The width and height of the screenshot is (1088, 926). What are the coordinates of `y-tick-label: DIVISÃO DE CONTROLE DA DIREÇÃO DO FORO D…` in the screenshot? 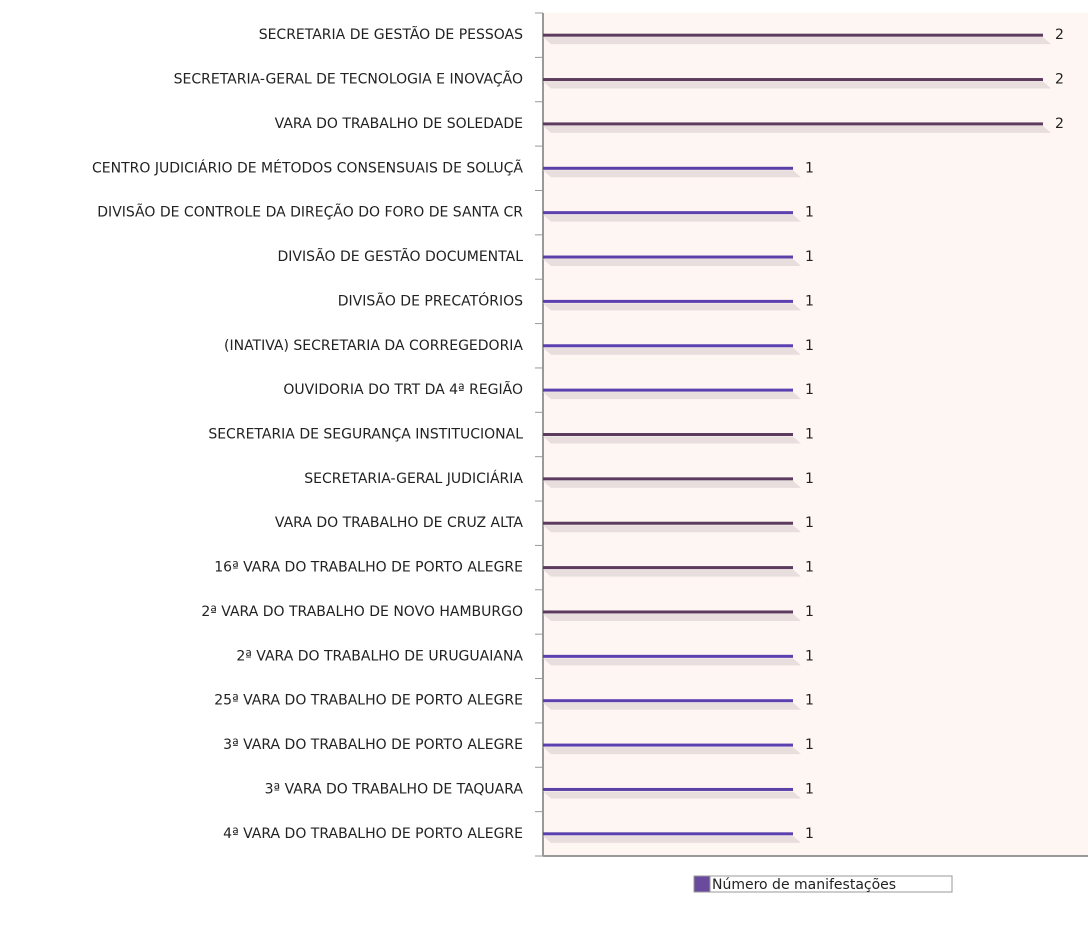 It's located at (310, 212).